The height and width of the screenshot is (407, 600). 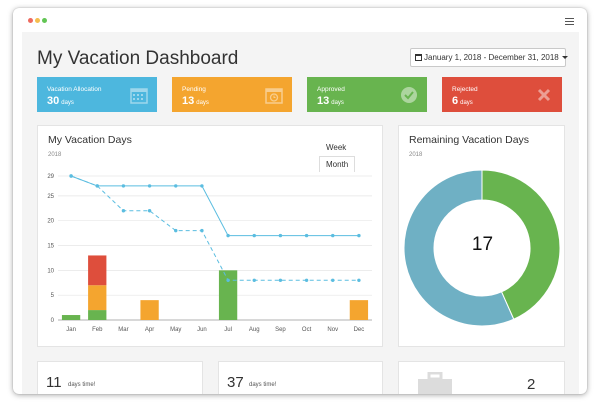 I want to click on summary-card-3: 2, so click(x=481, y=377).